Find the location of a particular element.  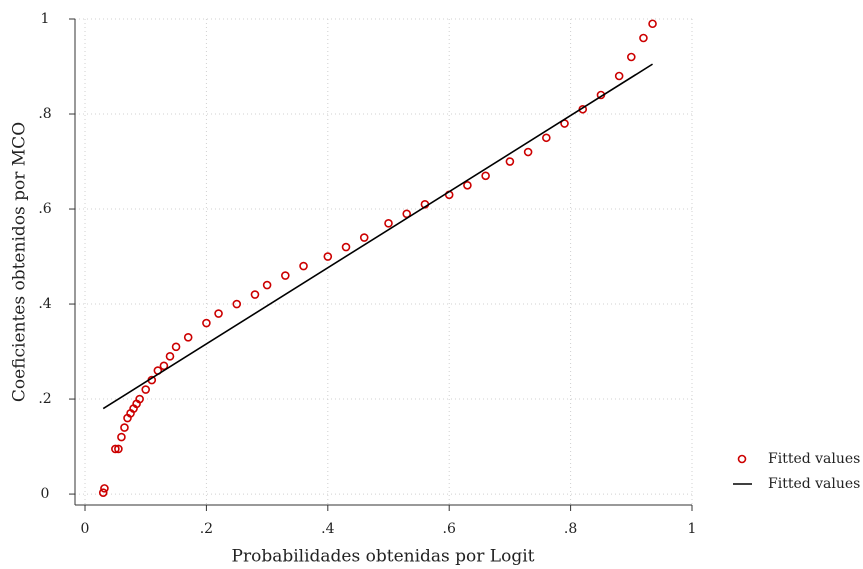

y-tick-label: .2 is located at coordinates (44, 399).